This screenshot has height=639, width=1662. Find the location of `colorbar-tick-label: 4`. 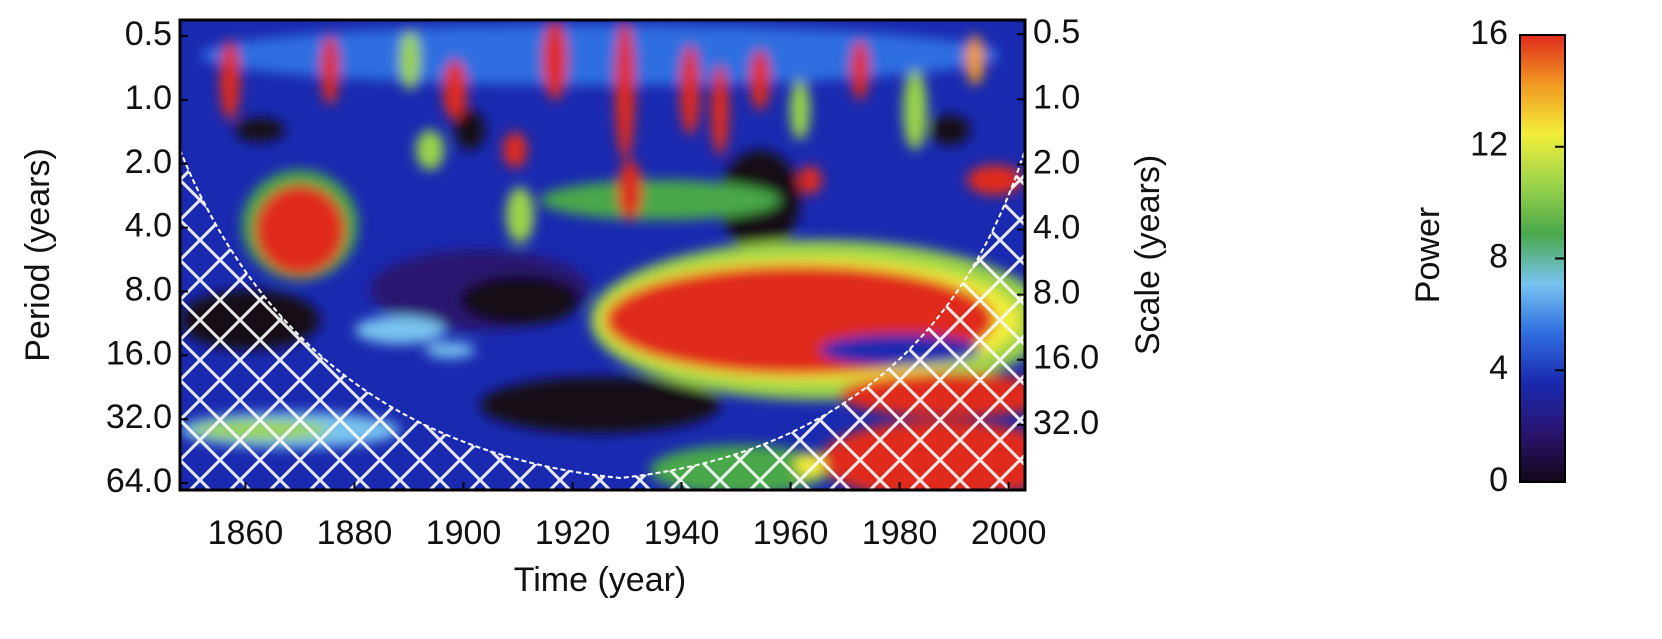

colorbar-tick-label: 4 is located at coordinates (1498, 368).